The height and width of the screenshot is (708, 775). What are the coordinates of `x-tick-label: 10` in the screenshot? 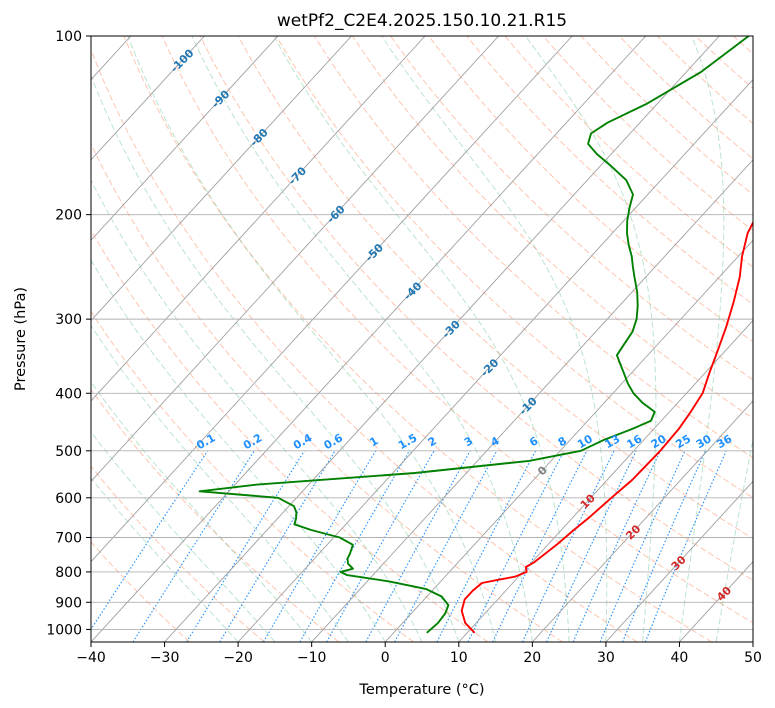 It's located at (459, 658).